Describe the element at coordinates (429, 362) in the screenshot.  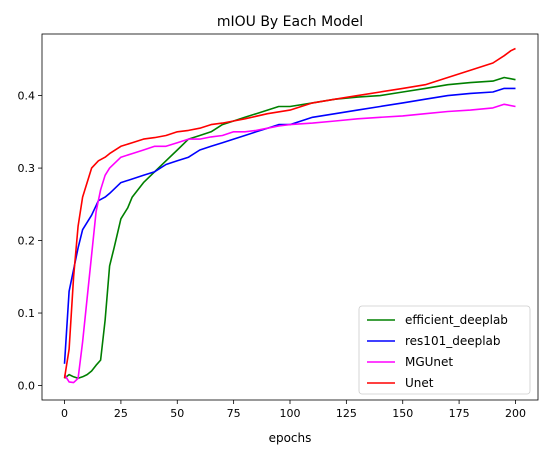
I see `legend-label: MGUnet` at that location.